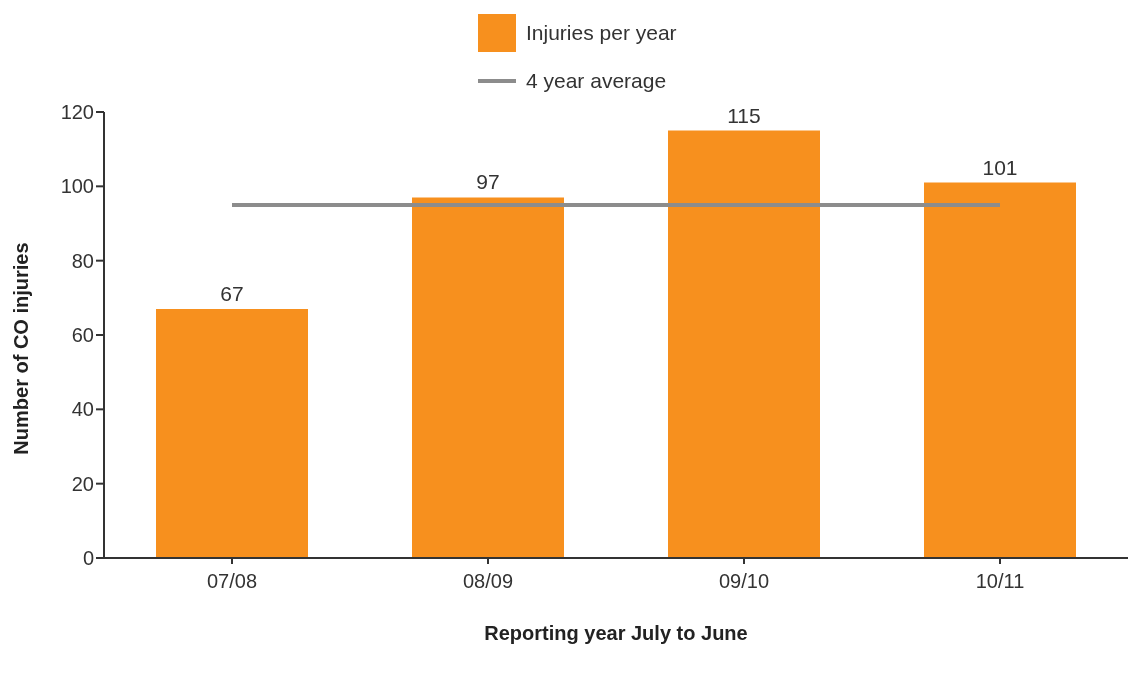 The image size is (1137, 687). What do you see at coordinates (1000, 167) in the screenshot?
I see `data-label: 101` at bounding box center [1000, 167].